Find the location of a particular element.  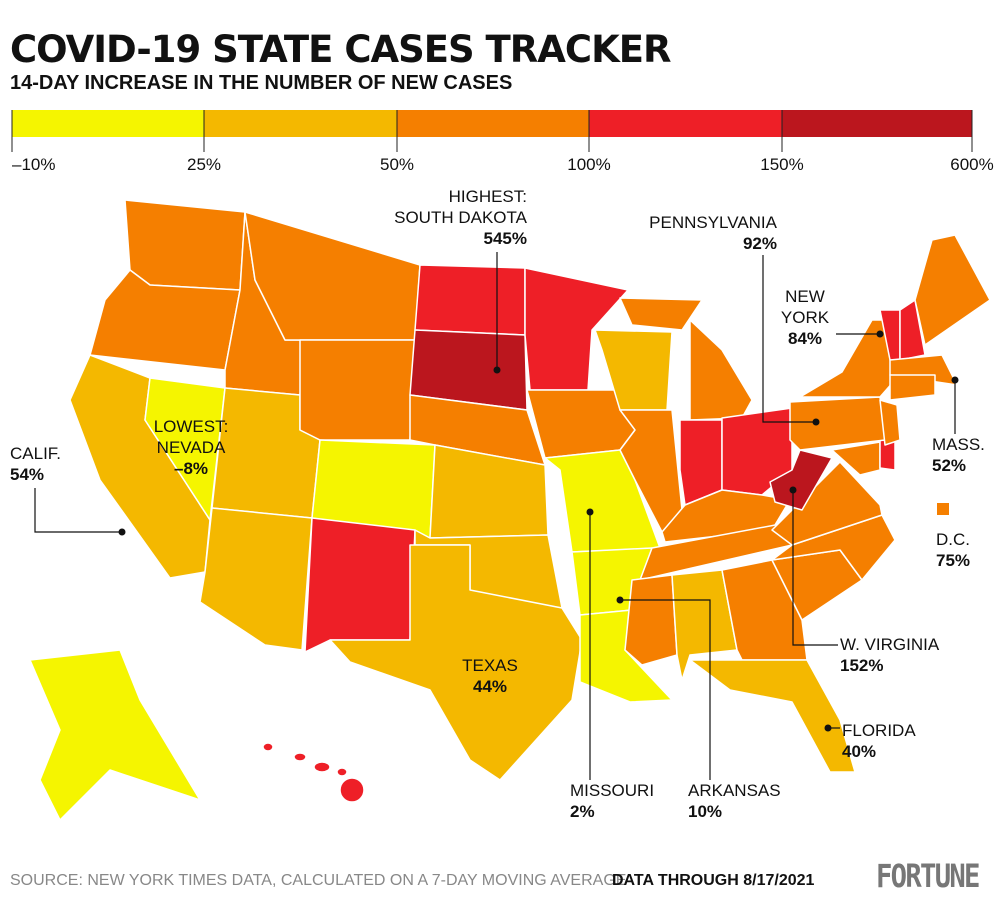

state-wy is located at coordinates (357, 390).